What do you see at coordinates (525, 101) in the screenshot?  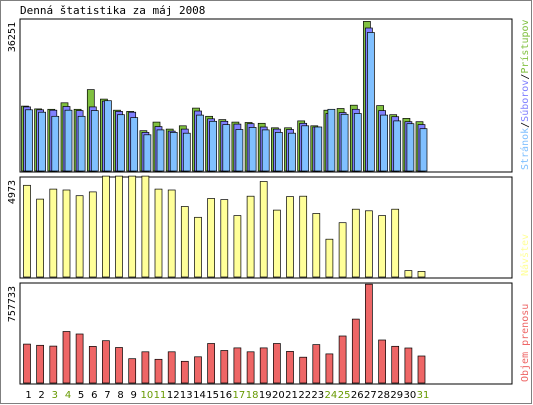 I see `legend-entry-3: Súborov` at bounding box center [525, 101].